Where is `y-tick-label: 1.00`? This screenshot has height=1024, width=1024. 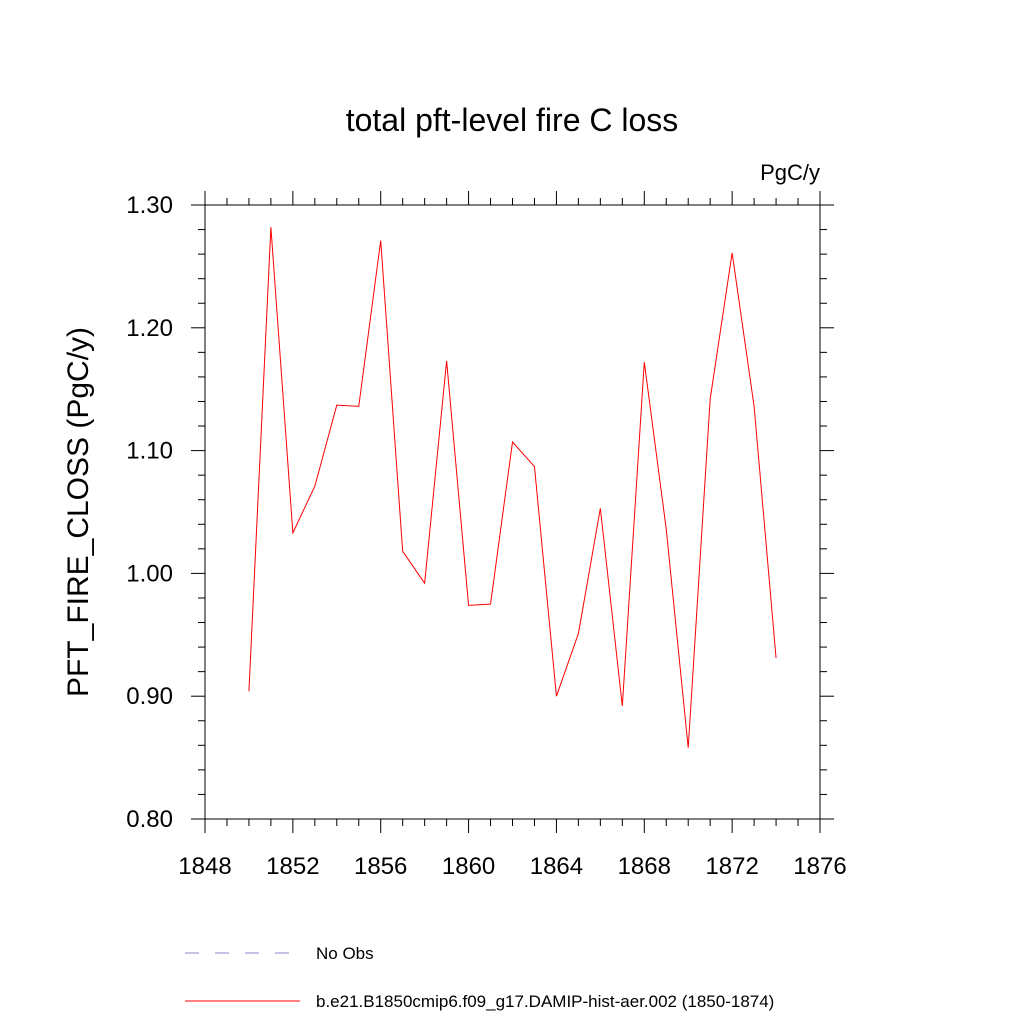 y-tick-label: 1.00 is located at coordinates (149, 573).